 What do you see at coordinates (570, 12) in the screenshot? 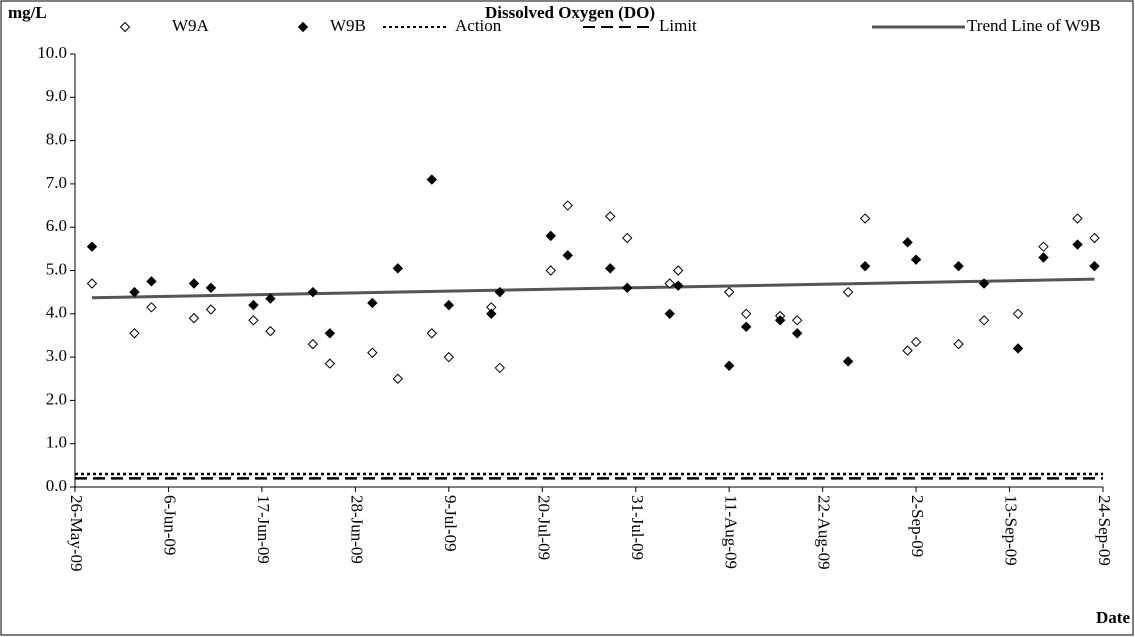
I see `chart-title: Dissolved Oxygen (DO)` at bounding box center [570, 12].